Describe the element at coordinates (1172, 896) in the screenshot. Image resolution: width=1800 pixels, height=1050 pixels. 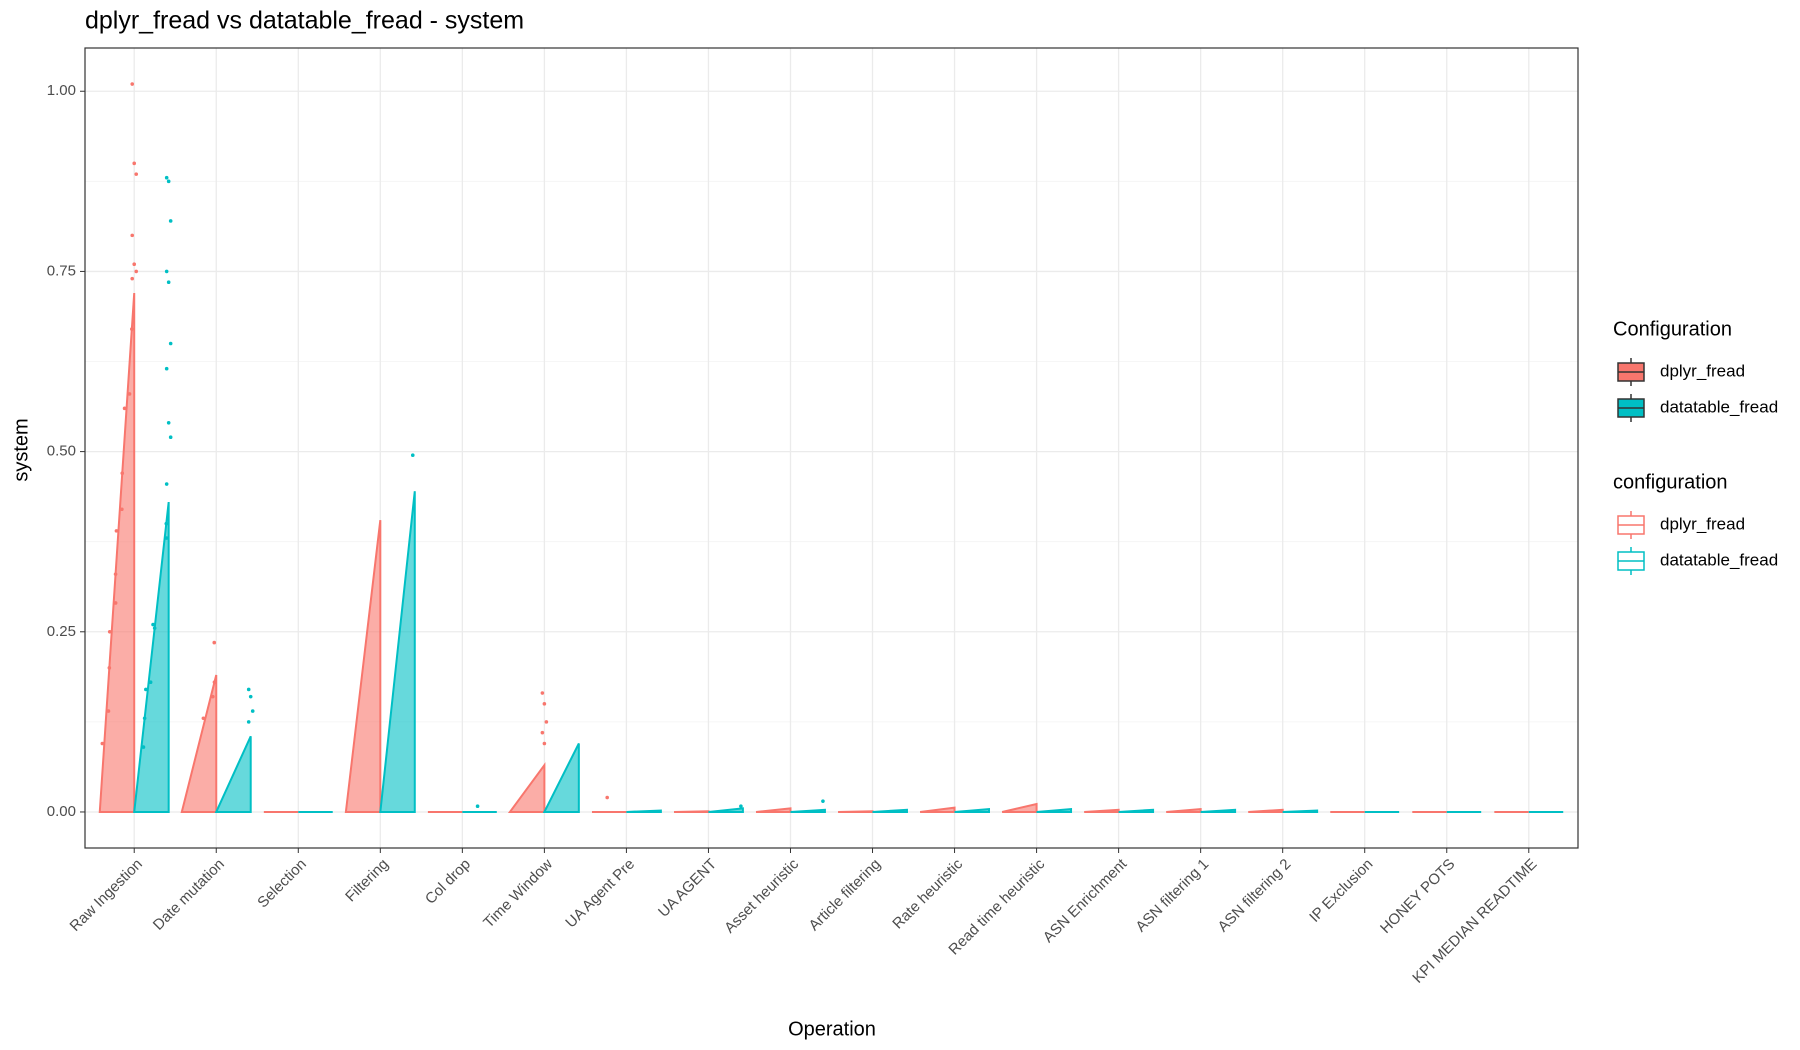
I see `x-tick-label: ASN filtering 1` at that location.